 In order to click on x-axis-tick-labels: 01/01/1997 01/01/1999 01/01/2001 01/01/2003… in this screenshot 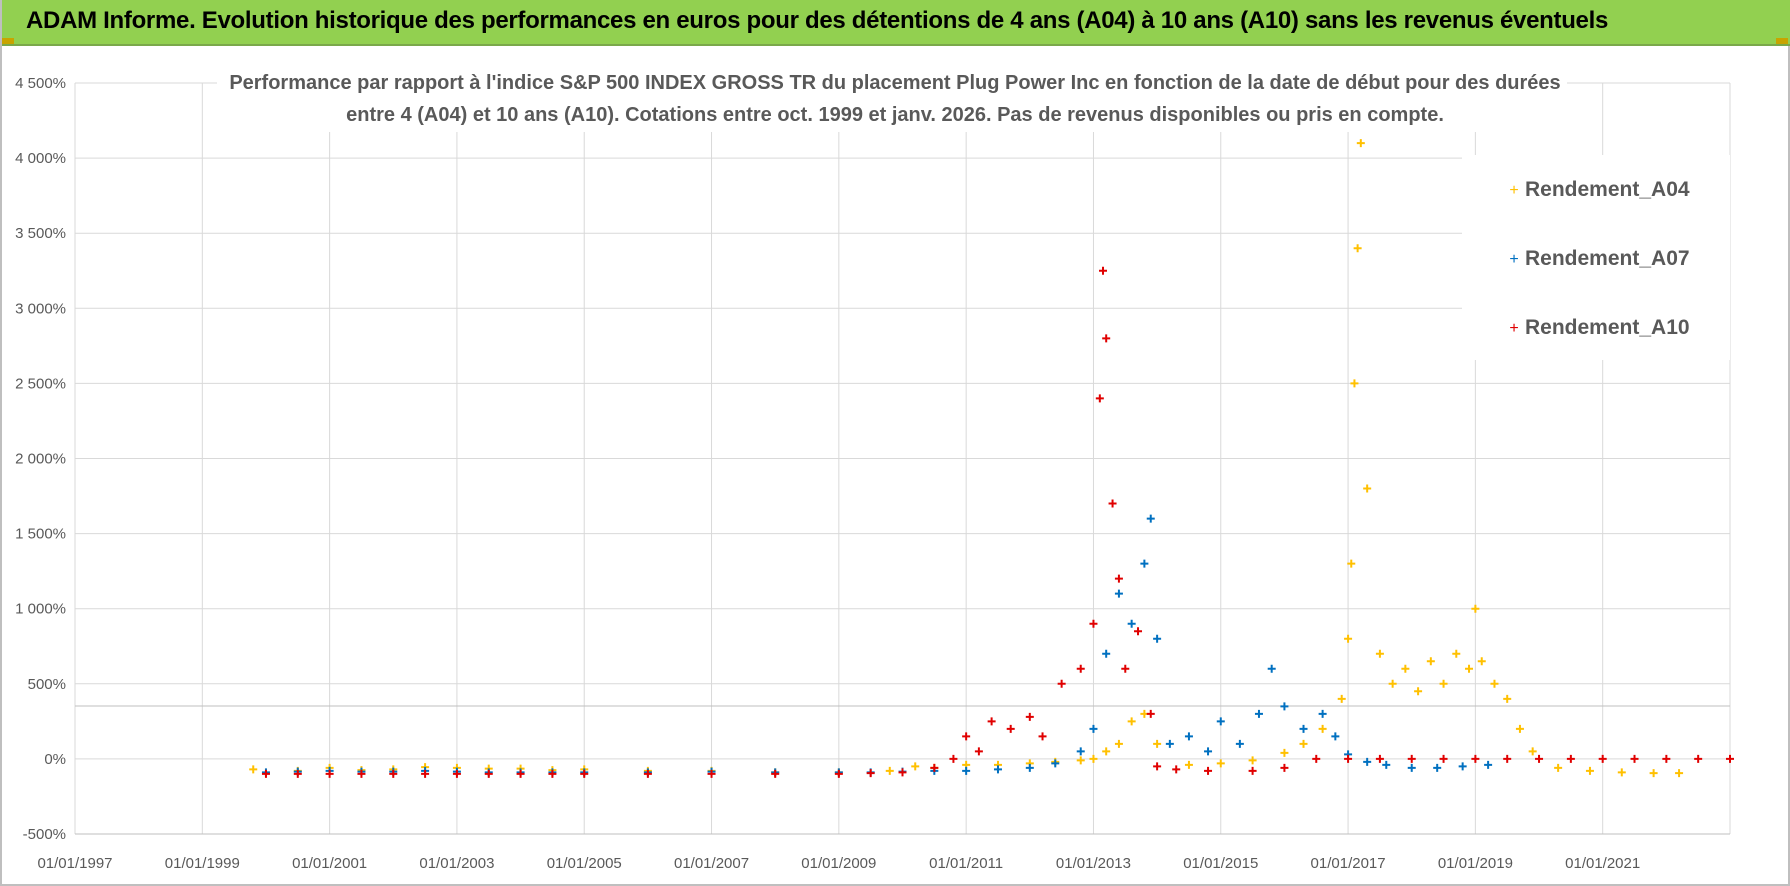, I will do `click(838, 863)`.